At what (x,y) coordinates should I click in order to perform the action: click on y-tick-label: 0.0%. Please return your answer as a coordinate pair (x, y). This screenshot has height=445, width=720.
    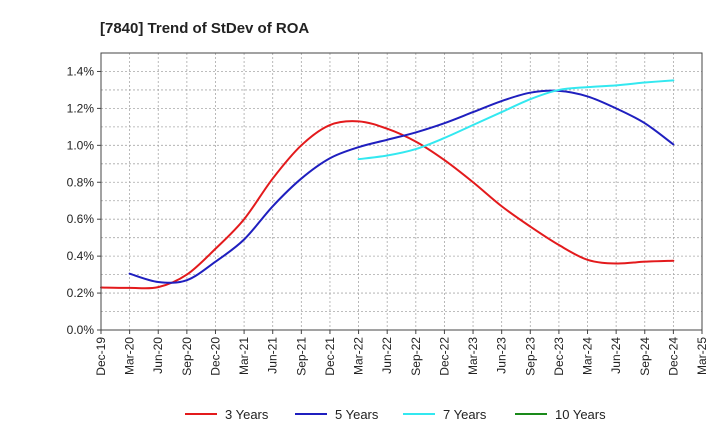
    Looking at the image, I should click on (81, 330).